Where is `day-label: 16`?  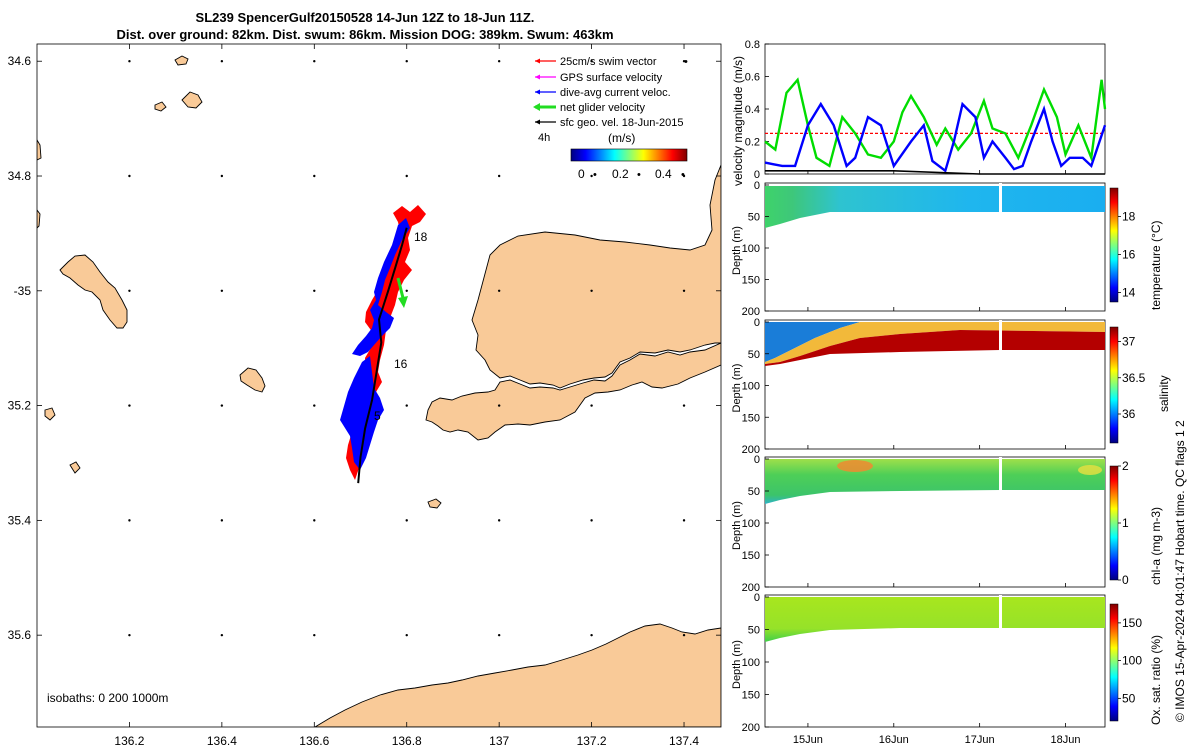
day-label: 16 is located at coordinates (401, 364).